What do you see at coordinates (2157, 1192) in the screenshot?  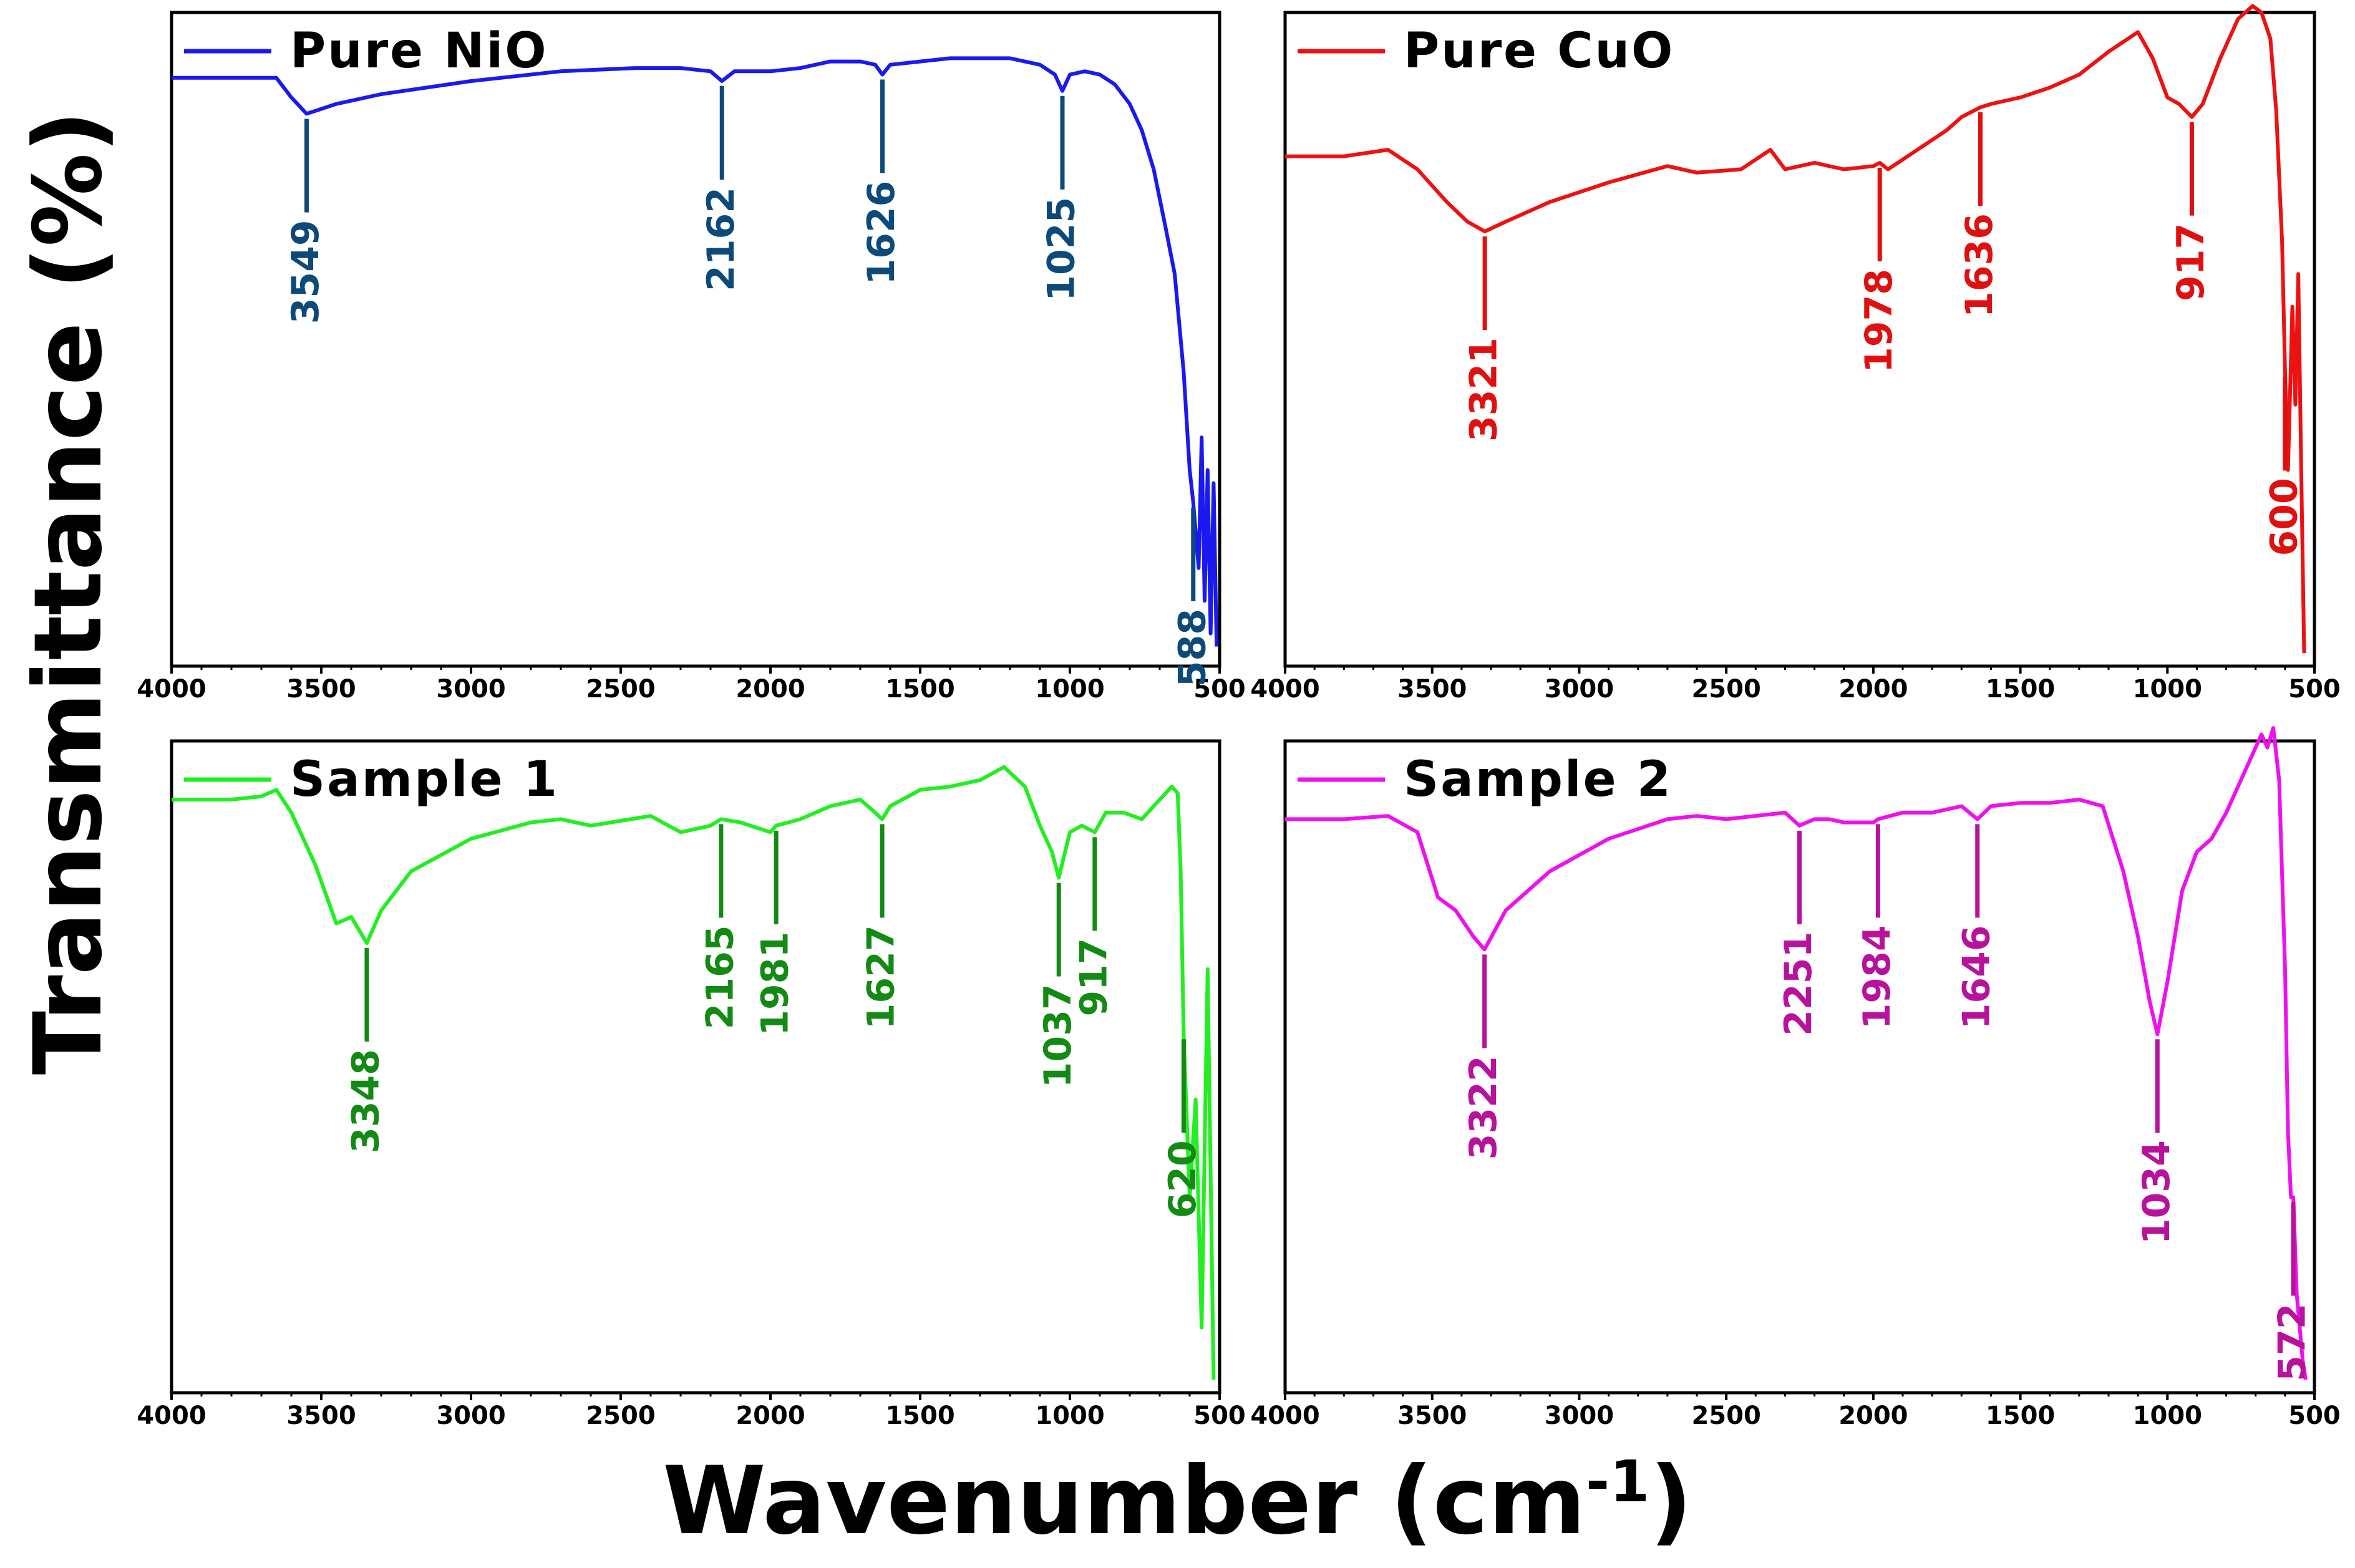 I see `peak-label-sample2-1034: 1034` at bounding box center [2157, 1192].